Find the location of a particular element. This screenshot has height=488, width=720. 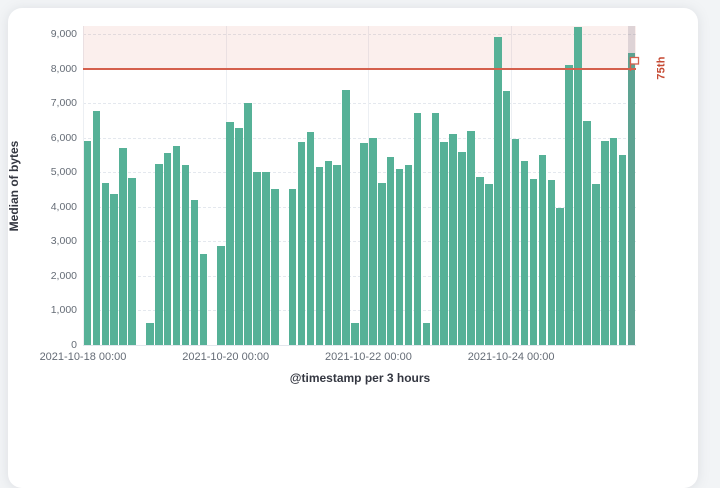

threshold-flag-icon is located at coordinates (634, 66).